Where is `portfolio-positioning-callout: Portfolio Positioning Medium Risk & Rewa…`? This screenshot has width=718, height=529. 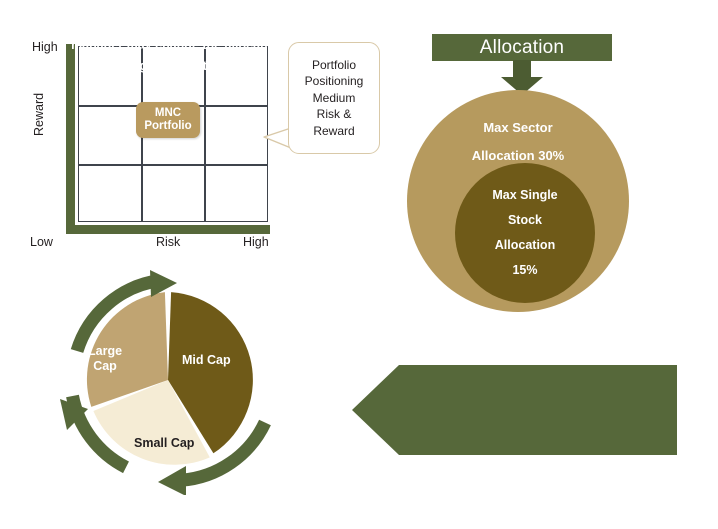
portfolio-positioning-callout: Portfolio Positioning Medium Risk & Rewa… is located at coordinates (334, 98).